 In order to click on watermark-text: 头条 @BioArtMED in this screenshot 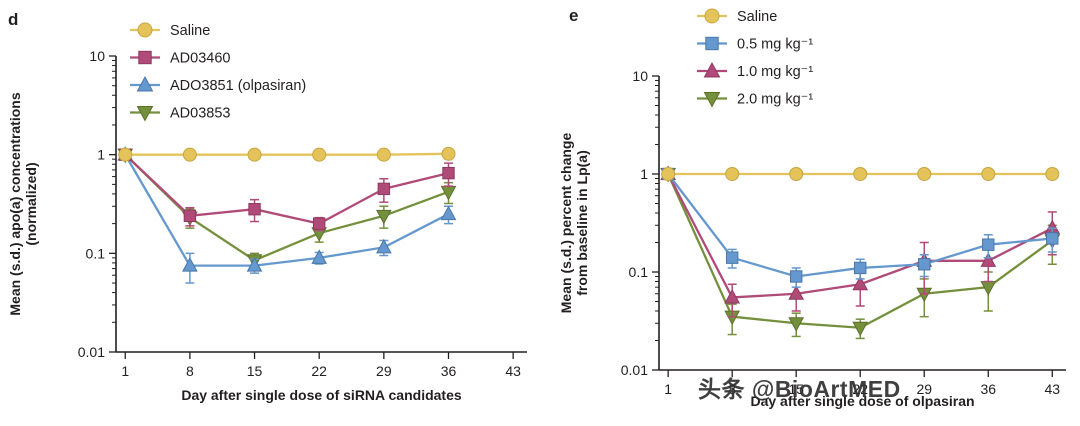, I will do `click(799, 389)`.